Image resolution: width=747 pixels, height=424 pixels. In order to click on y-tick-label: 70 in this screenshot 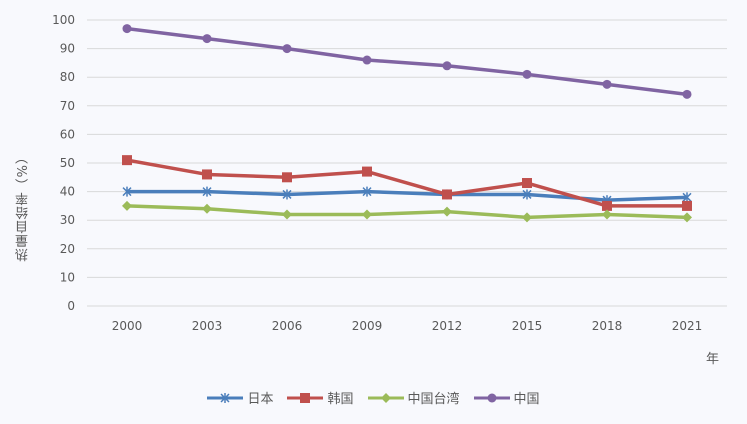, I will do `click(67, 106)`.